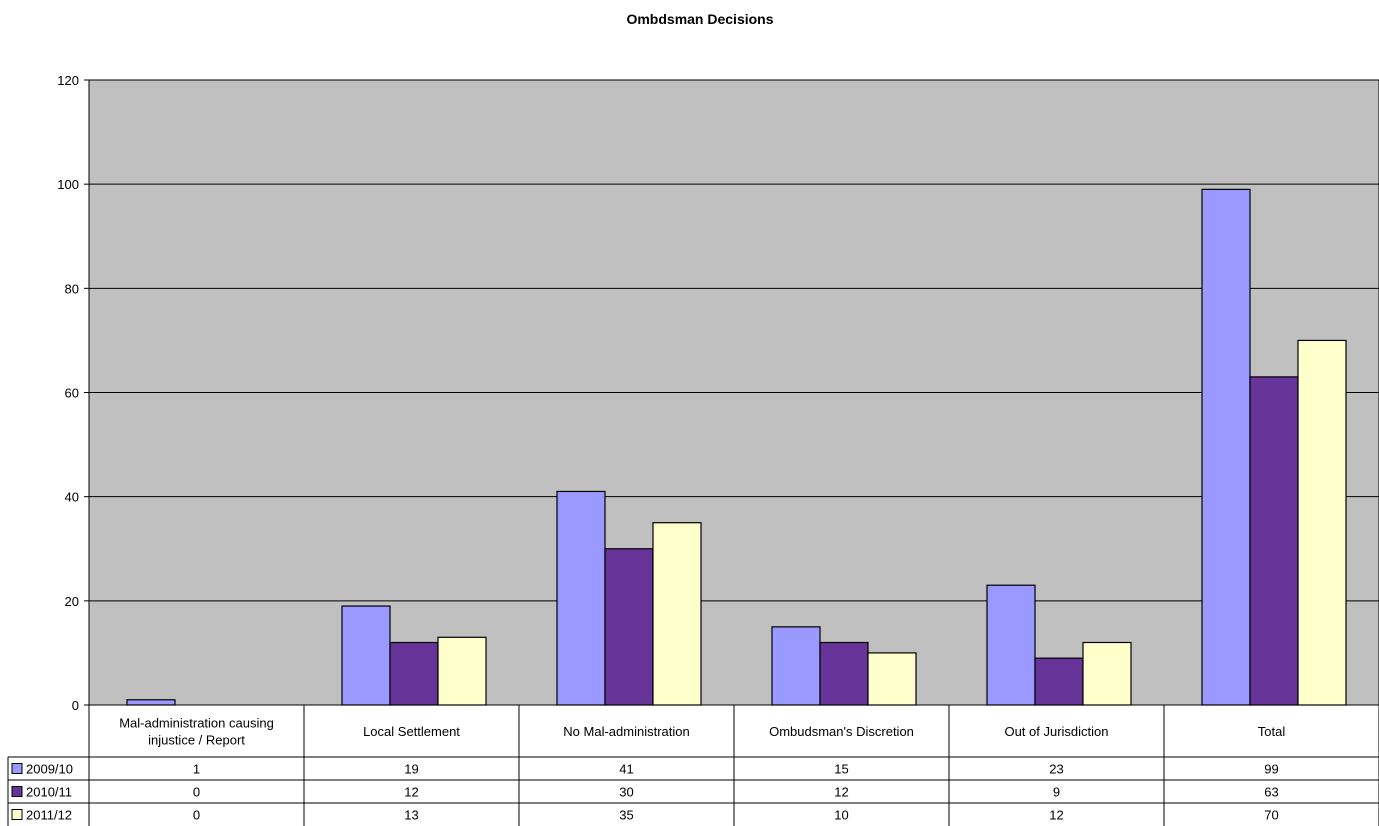  What do you see at coordinates (49, 792) in the screenshot?
I see `legend-label: 2010/11` at bounding box center [49, 792].